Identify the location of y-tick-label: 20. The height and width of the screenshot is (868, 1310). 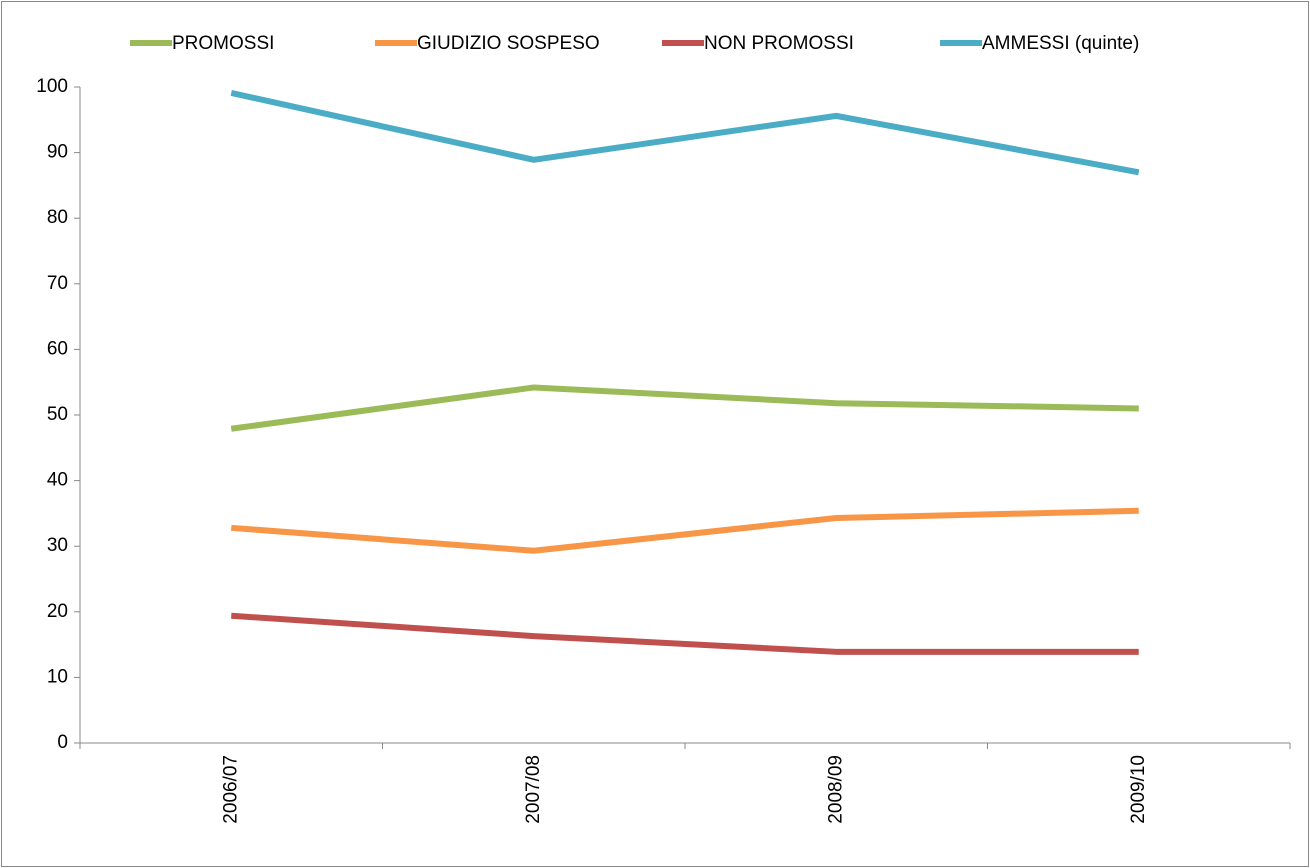
(57, 611).